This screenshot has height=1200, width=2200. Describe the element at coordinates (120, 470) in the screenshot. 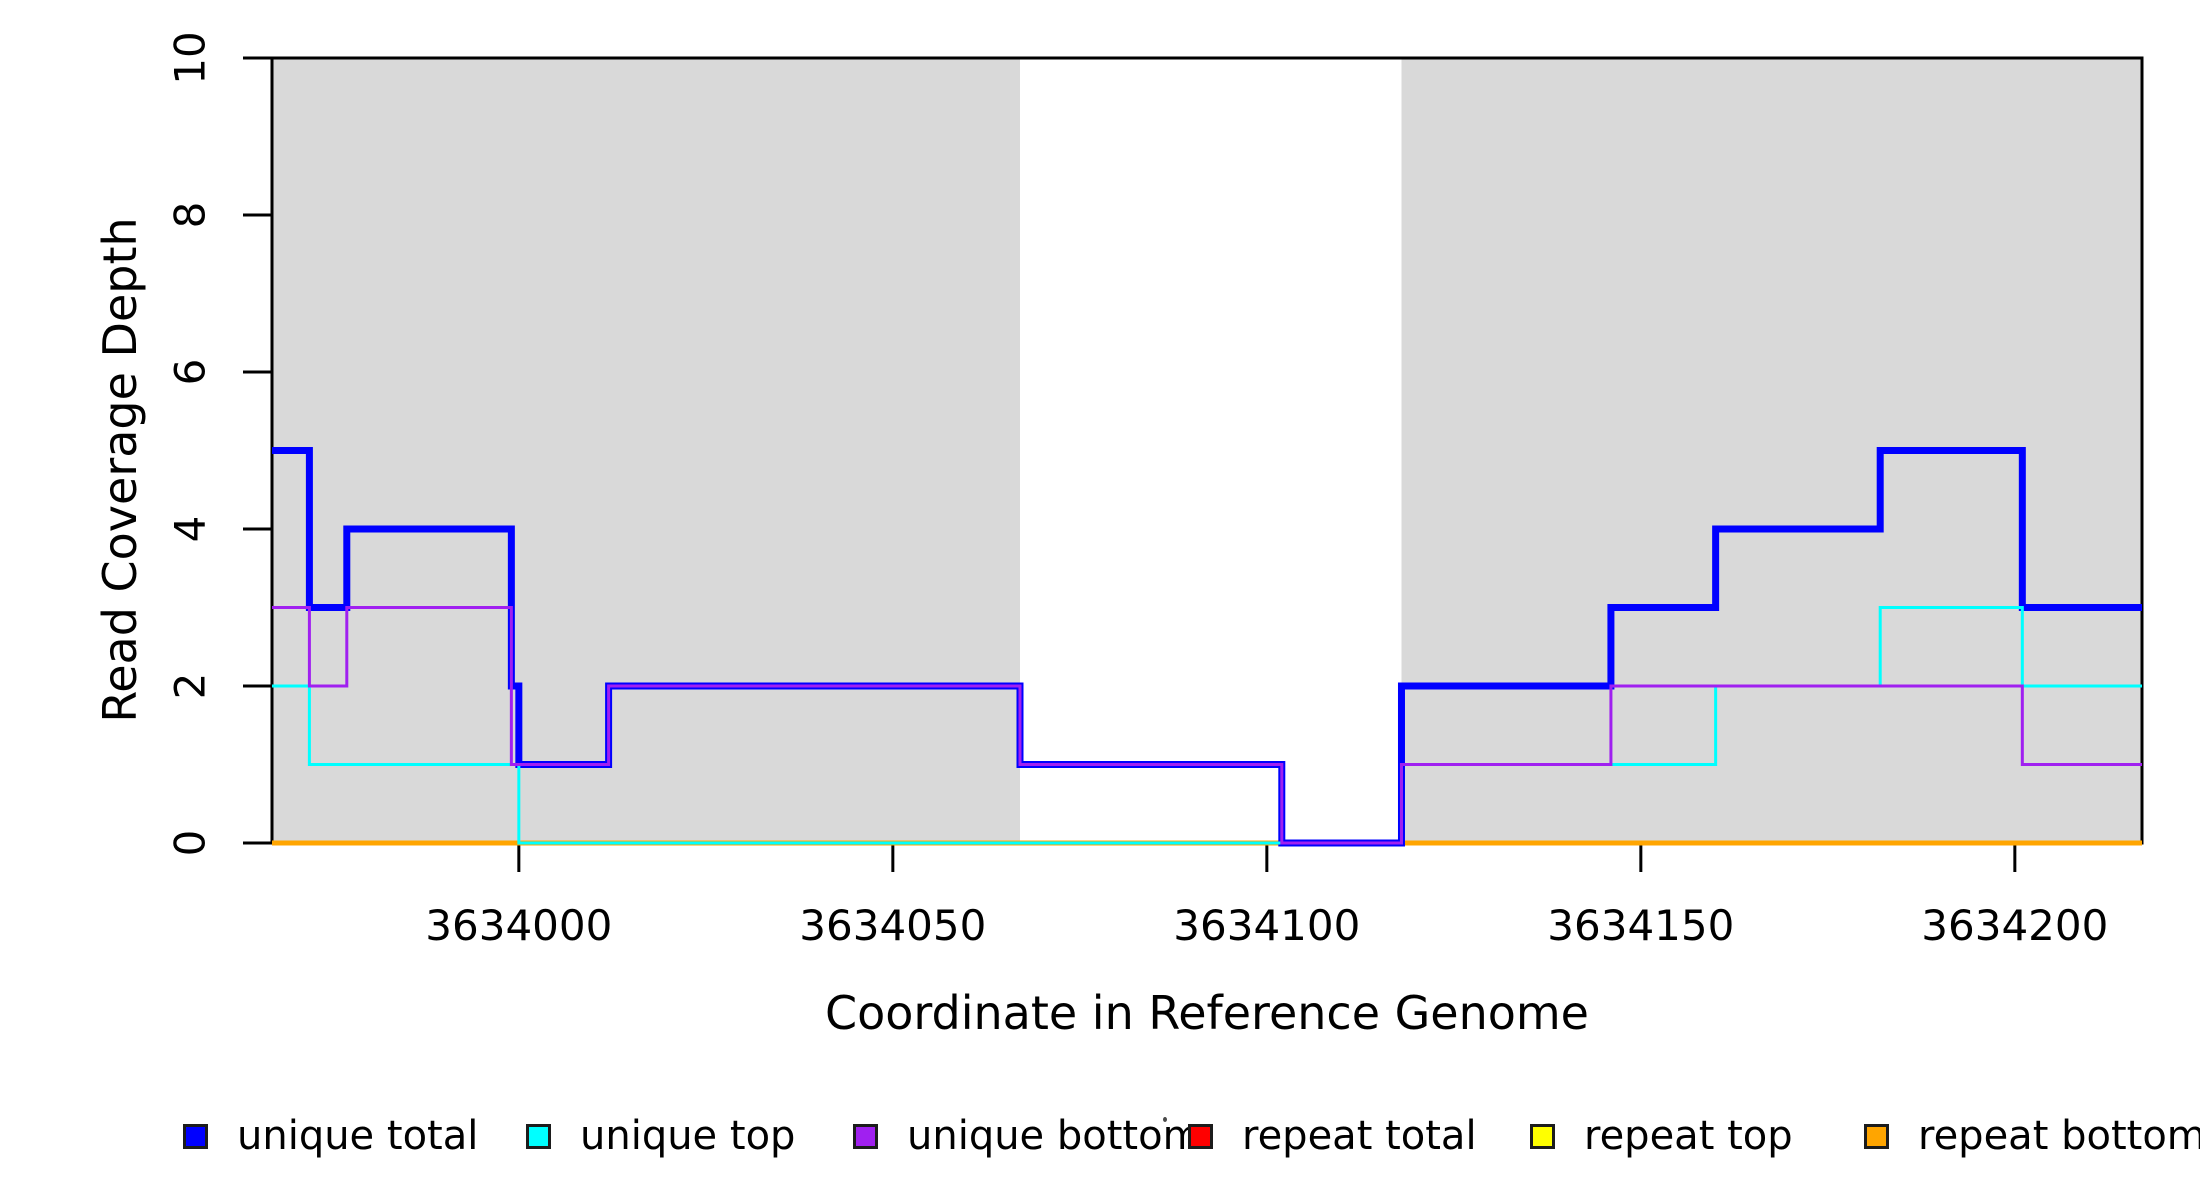

I see `y-axis-title: Read Coverage Depth` at that location.